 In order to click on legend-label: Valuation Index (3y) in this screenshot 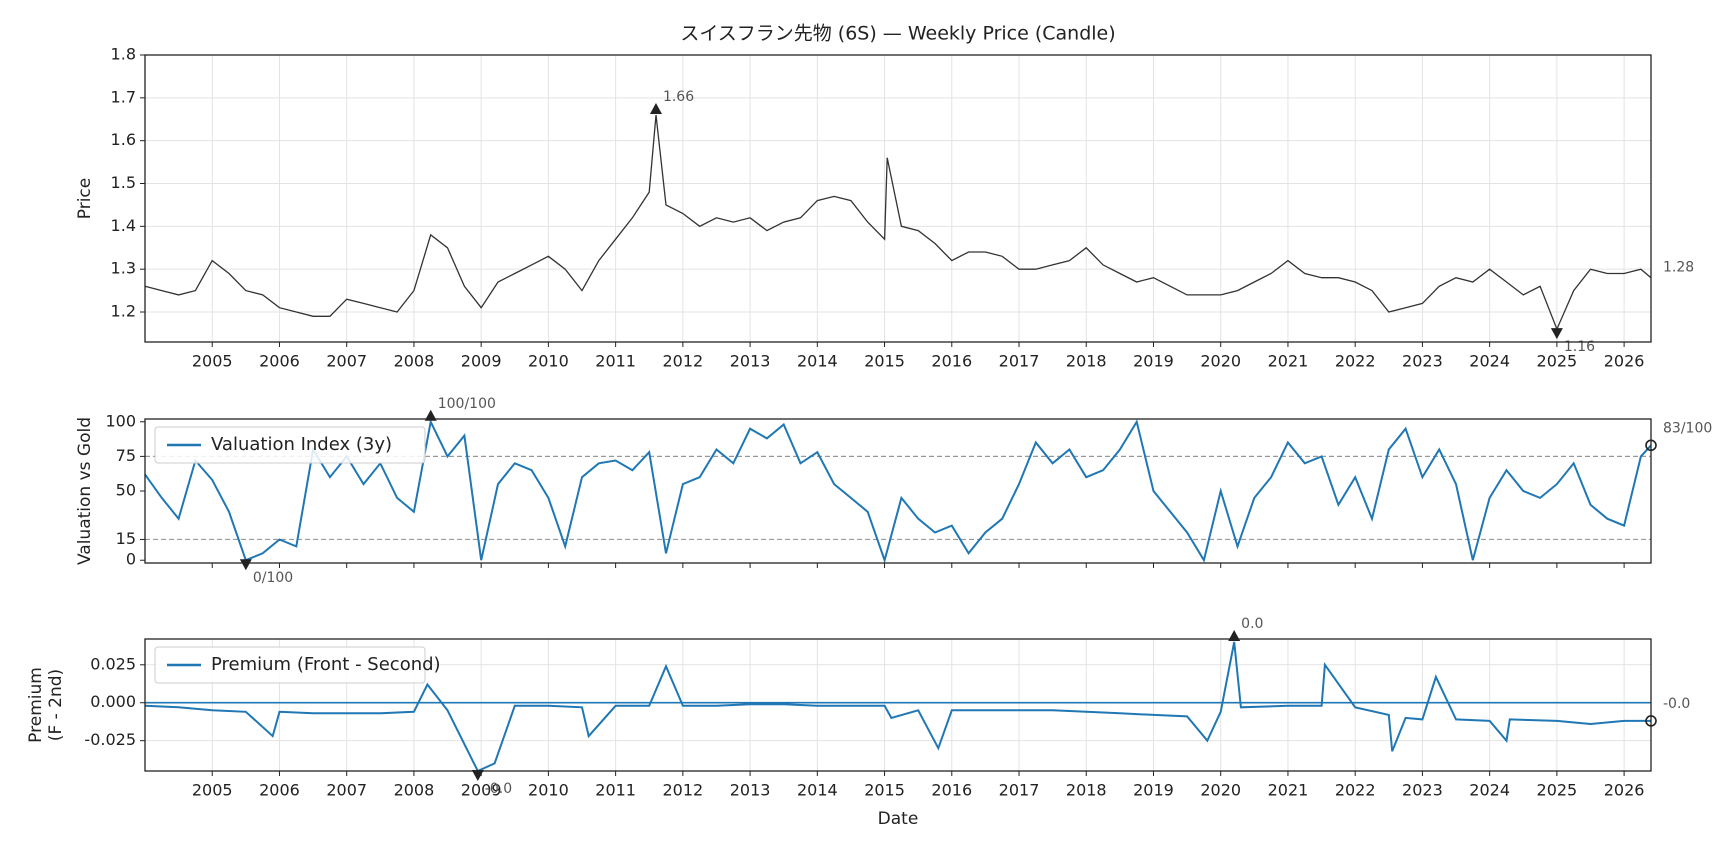, I will do `click(301, 444)`.